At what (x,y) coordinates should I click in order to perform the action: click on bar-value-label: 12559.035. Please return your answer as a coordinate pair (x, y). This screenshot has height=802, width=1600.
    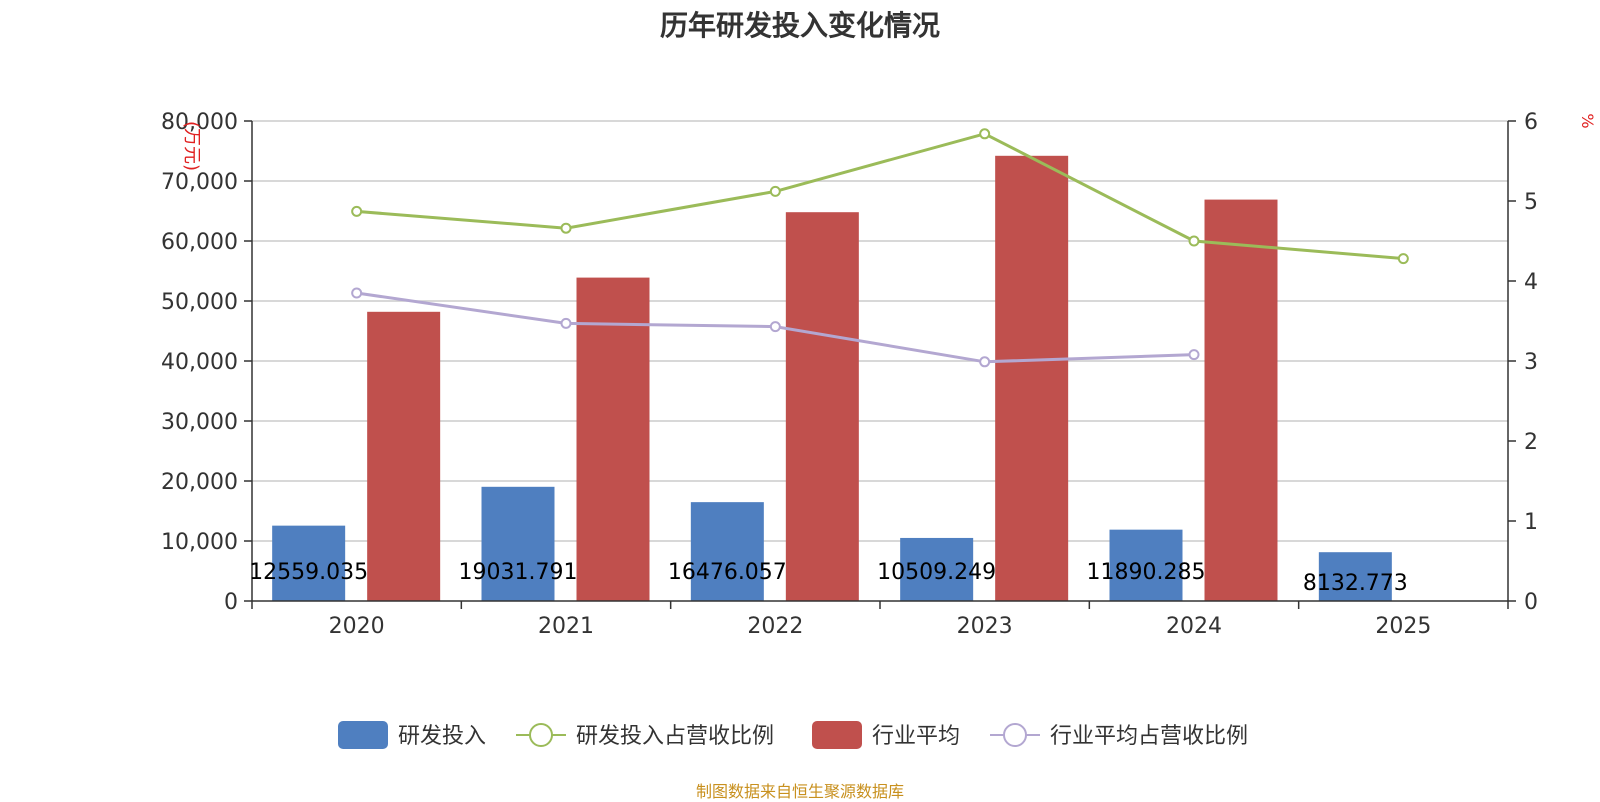
    Looking at the image, I should click on (308, 572).